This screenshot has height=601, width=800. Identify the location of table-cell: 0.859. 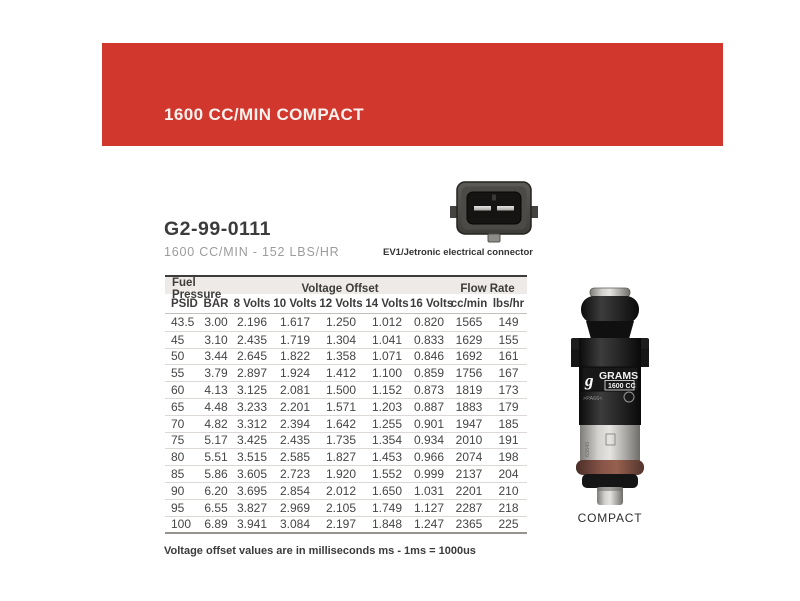
(429, 373).